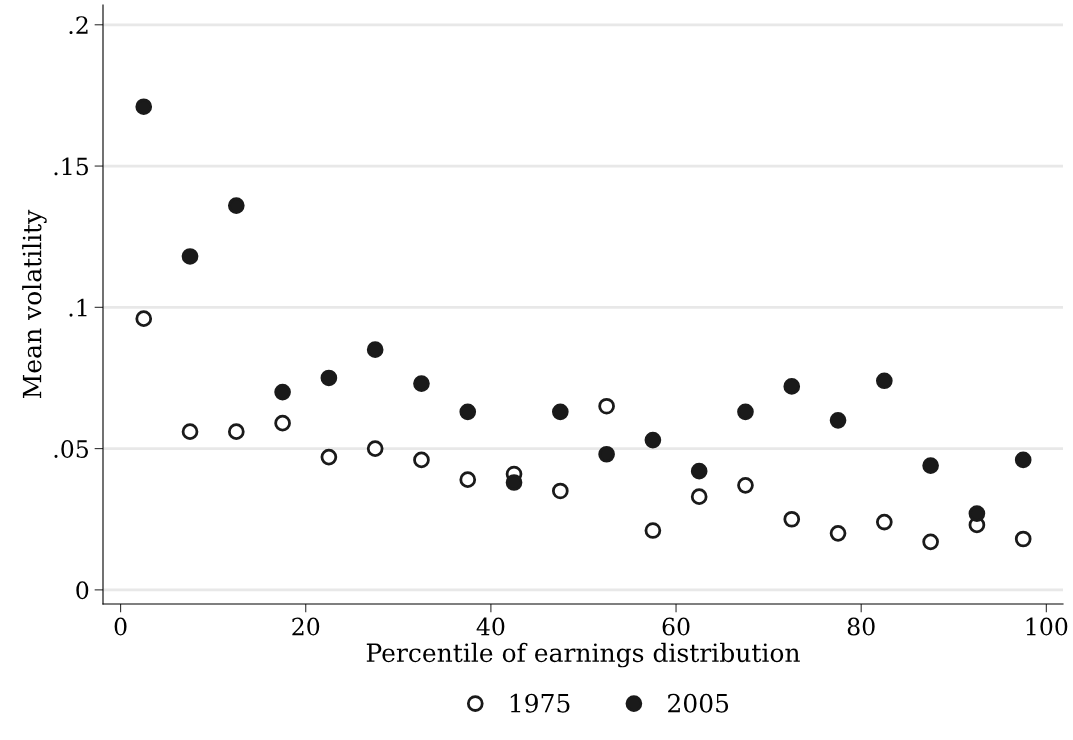 This screenshot has width=1073, height=740. What do you see at coordinates (698, 703) in the screenshot?
I see `legend-label: 2005` at bounding box center [698, 703].